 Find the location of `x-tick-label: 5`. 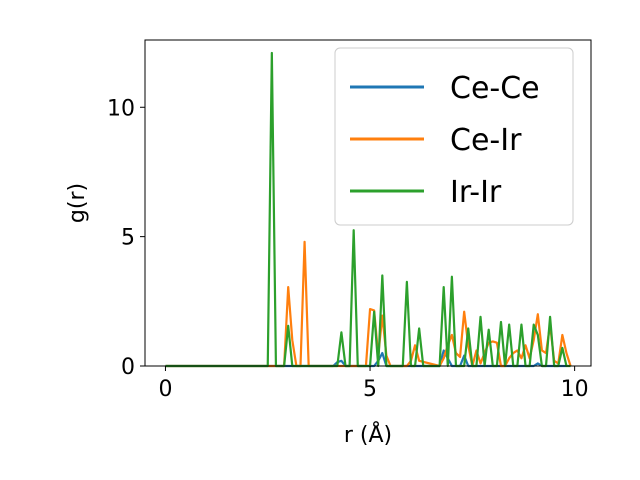

x-tick-label: 5 is located at coordinates (370, 389).